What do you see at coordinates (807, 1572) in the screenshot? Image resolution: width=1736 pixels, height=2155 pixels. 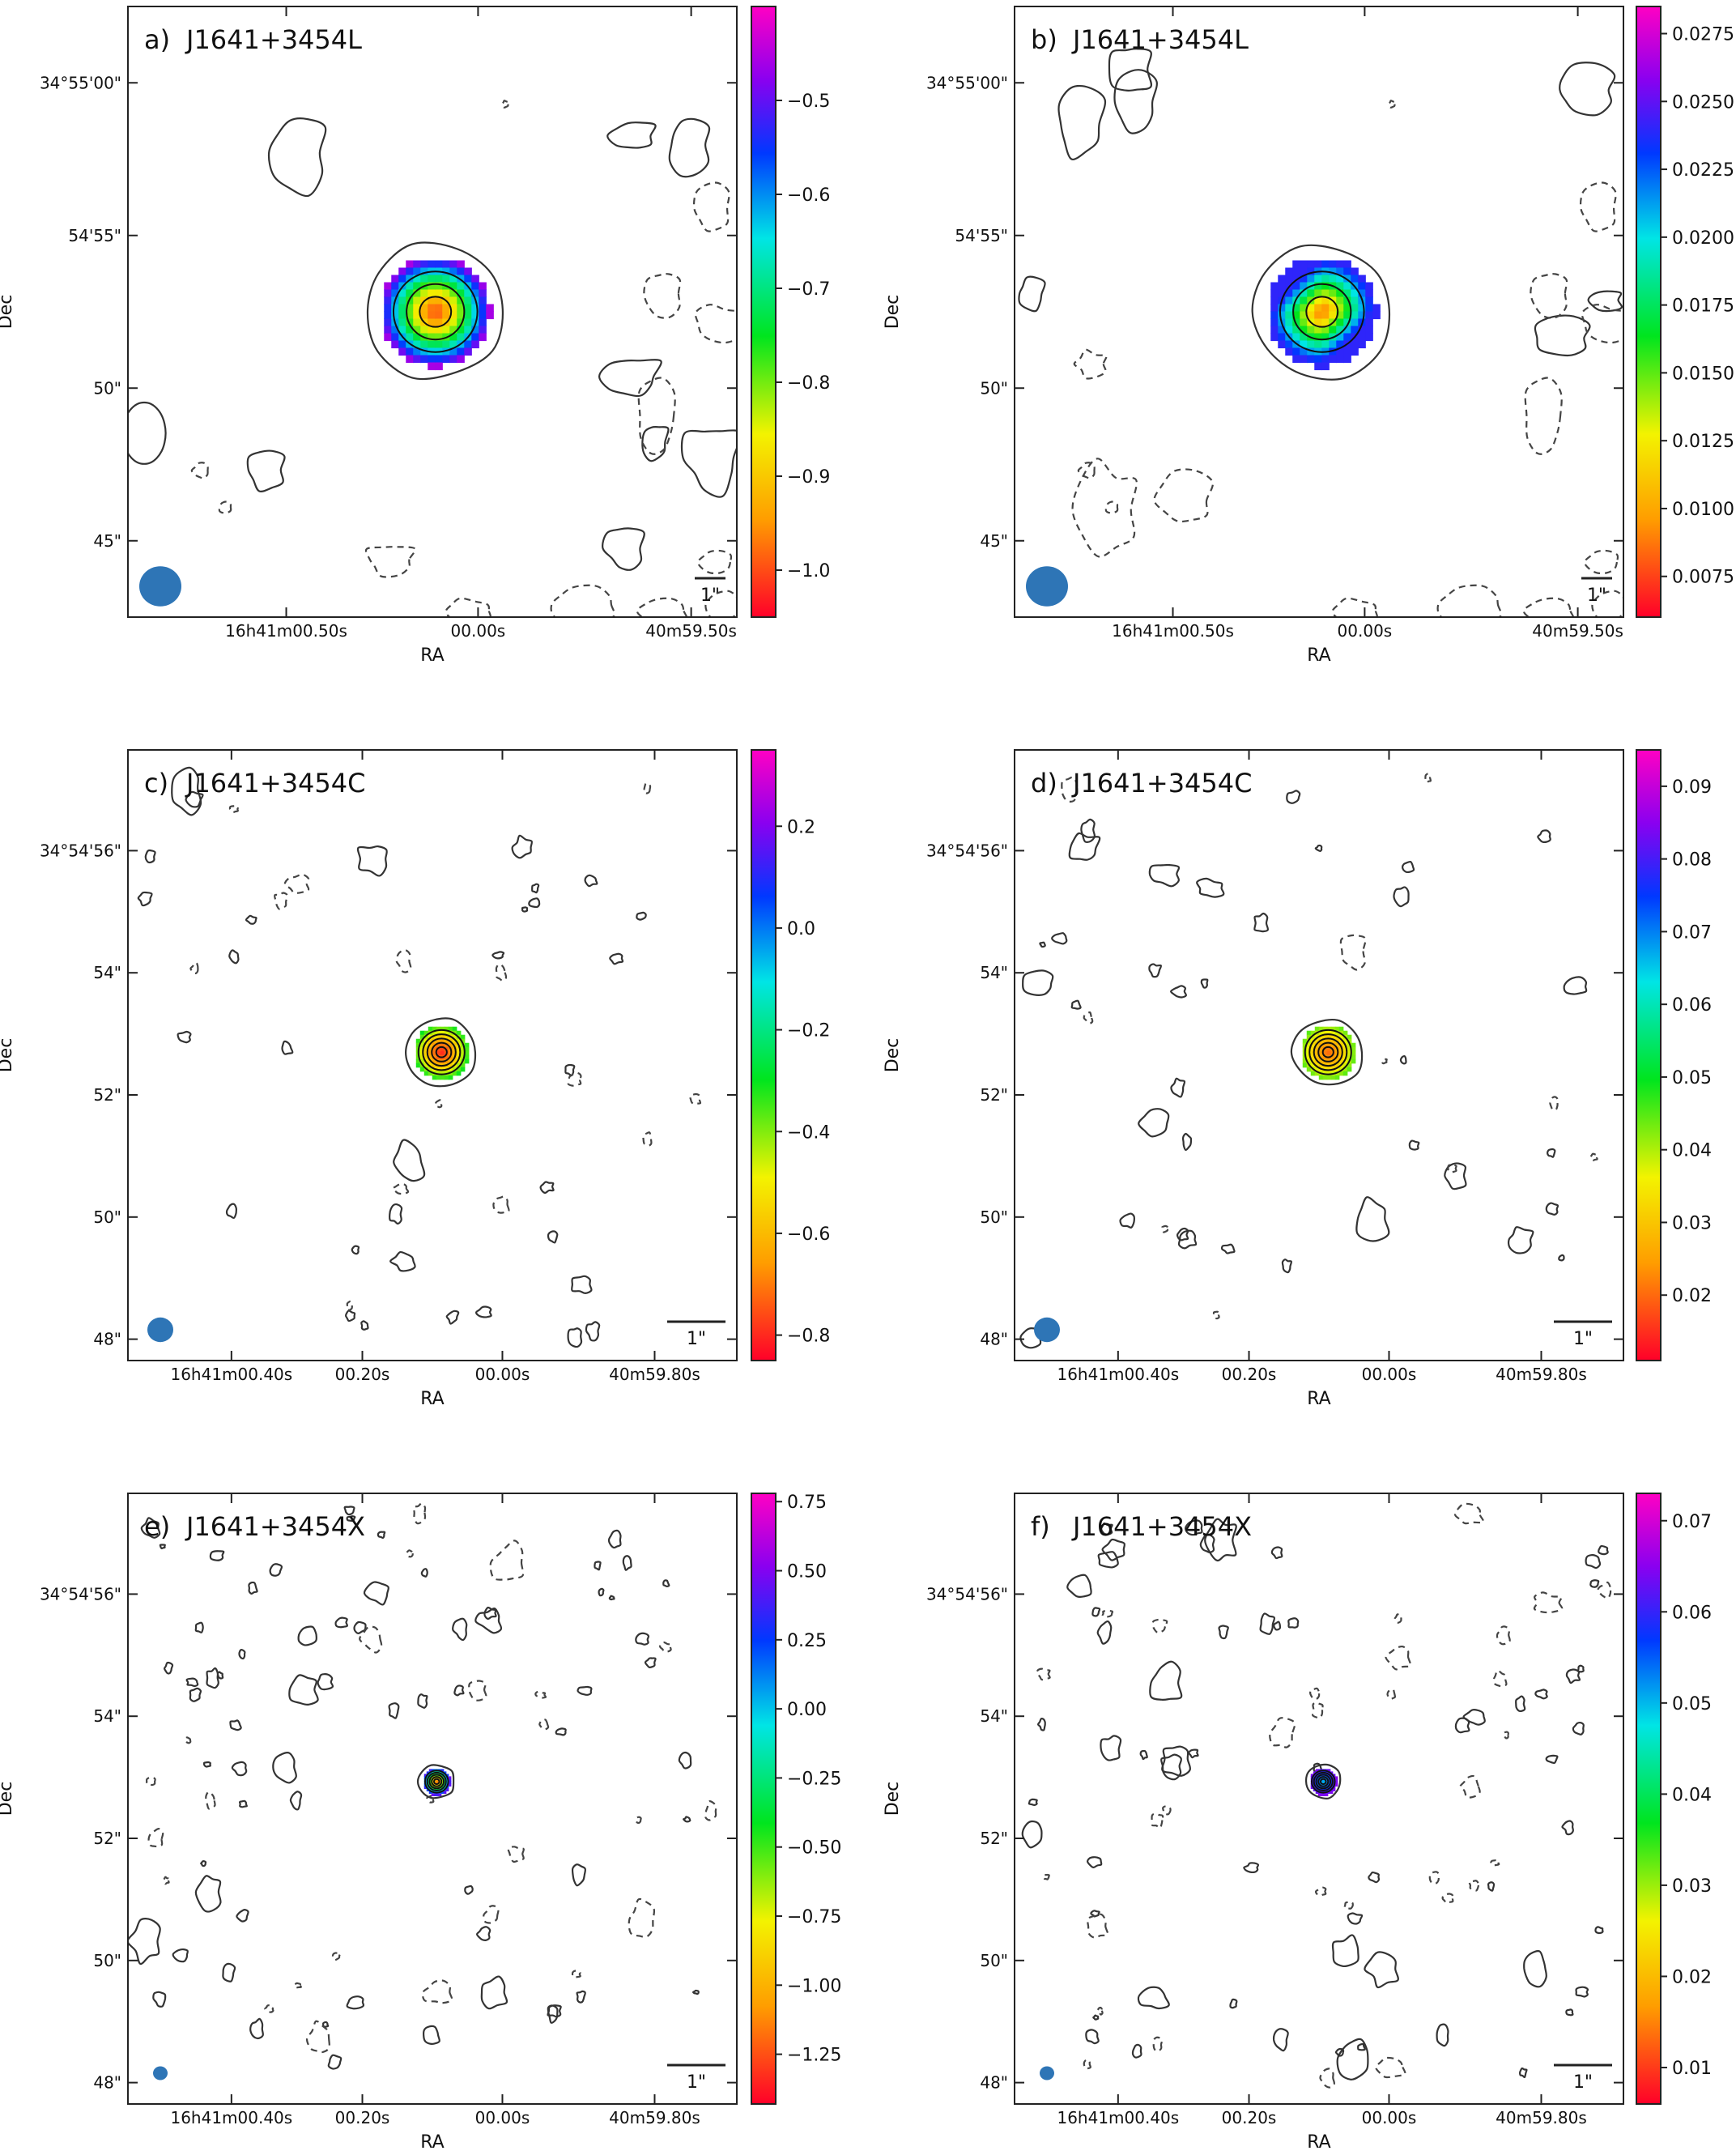 I see `colorbar-tick-label: 0.50` at bounding box center [807, 1572].